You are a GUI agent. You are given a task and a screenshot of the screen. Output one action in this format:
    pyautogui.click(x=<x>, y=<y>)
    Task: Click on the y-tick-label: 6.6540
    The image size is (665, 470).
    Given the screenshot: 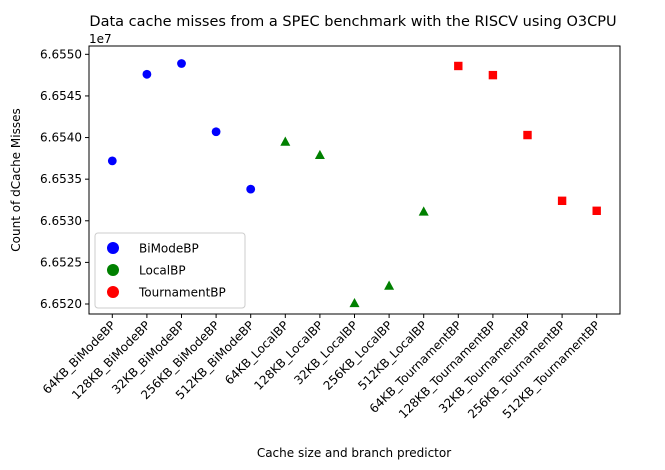 What is the action you would take?
    pyautogui.click(x=61, y=138)
    